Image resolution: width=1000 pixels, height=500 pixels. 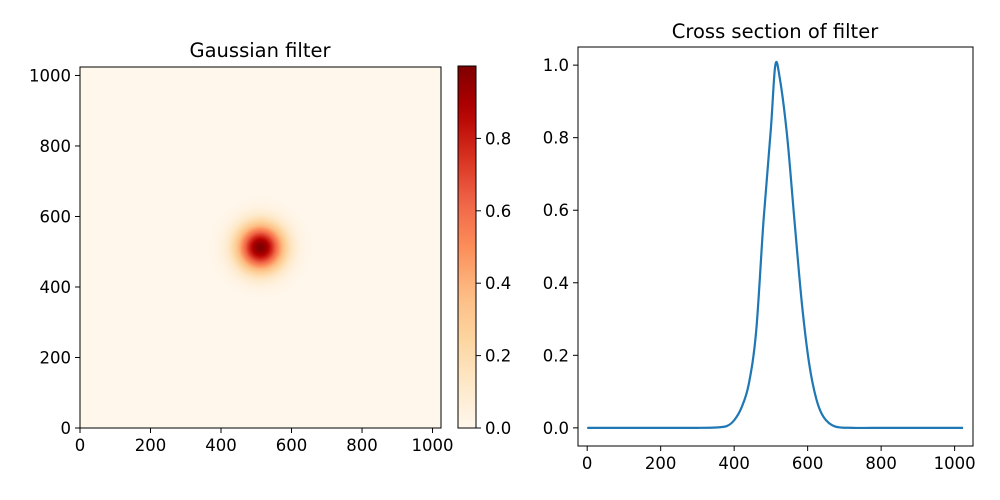 What do you see at coordinates (56, 216) in the screenshot?
I see `heatmap-y-tick-label: 600` at bounding box center [56, 216].